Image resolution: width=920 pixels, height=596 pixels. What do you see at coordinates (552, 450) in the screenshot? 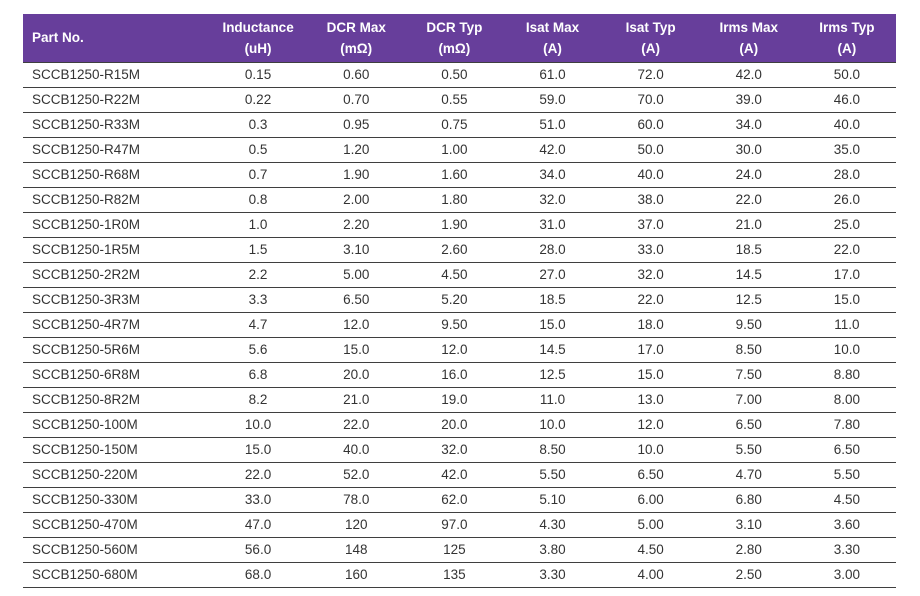
I see `value-cell: 8.50` at bounding box center [552, 450].